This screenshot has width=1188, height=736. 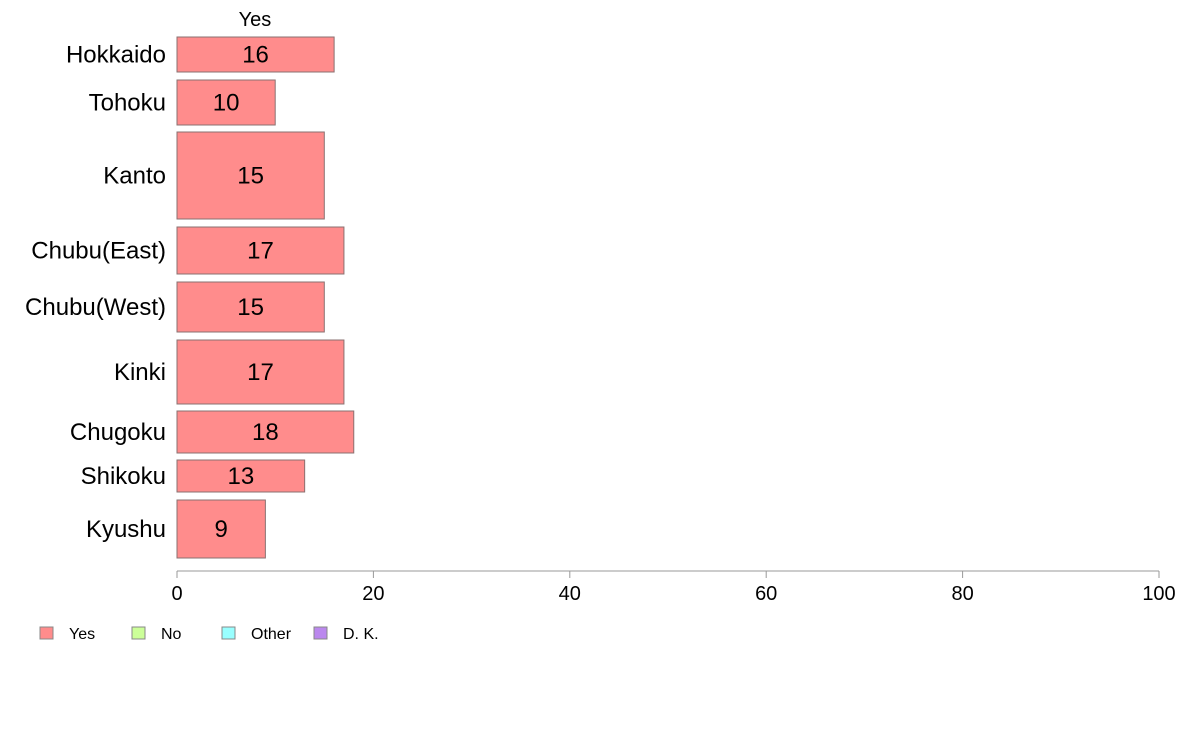 I want to click on bar-value-label: 13, so click(x=240, y=476).